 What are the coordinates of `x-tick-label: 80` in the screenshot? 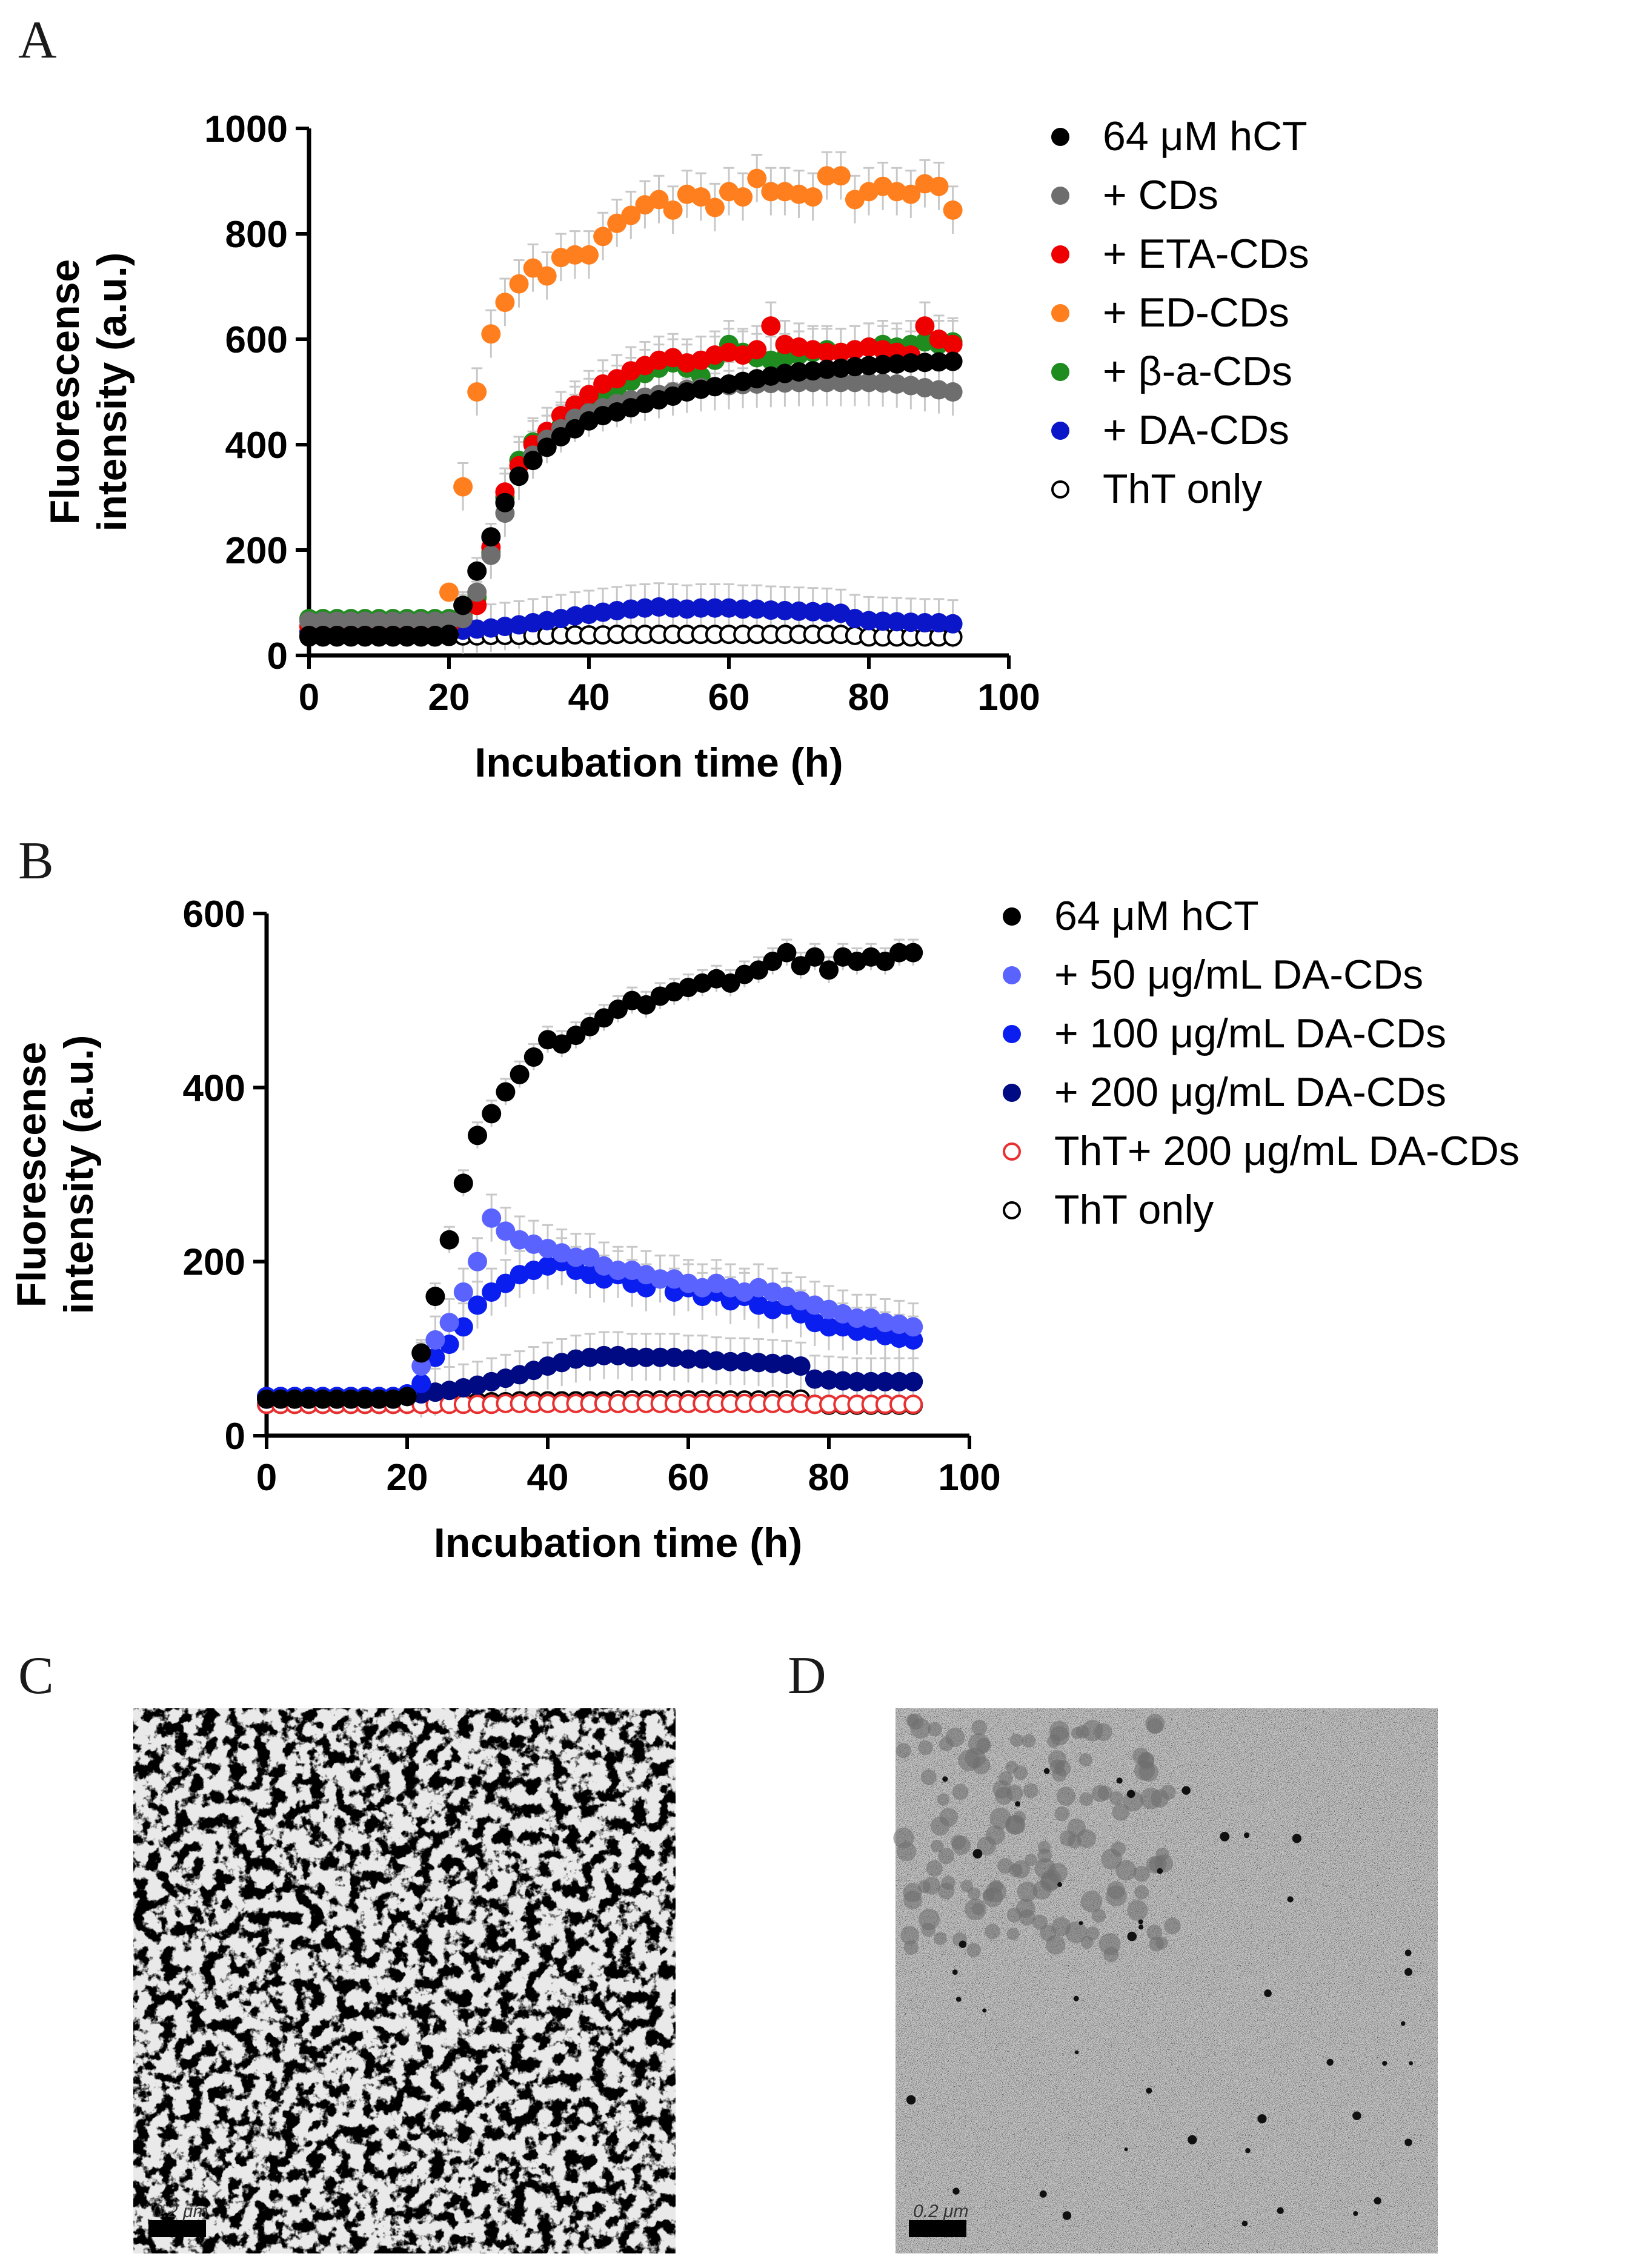 It's located at (829, 1478).